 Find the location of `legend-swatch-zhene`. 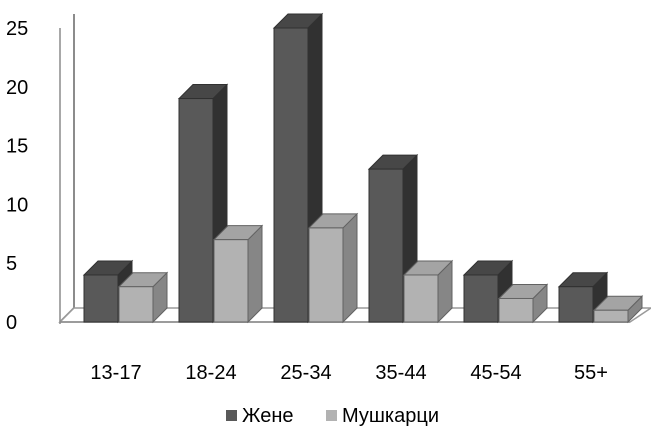

legend-swatch-zhene is located at coordinates (231, 415).